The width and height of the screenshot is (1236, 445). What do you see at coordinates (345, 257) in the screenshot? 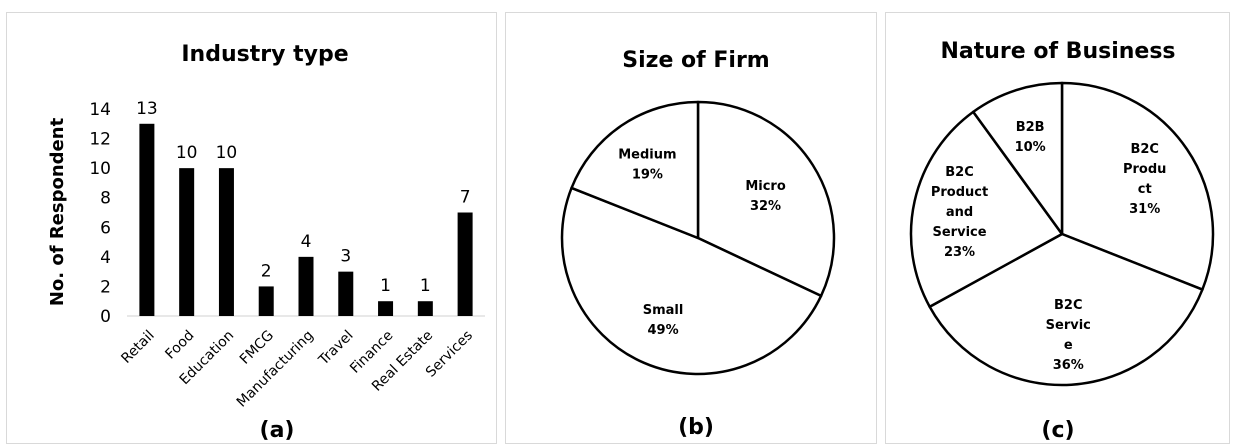
I see `data-label: 3` at bounding box center [345, 257].